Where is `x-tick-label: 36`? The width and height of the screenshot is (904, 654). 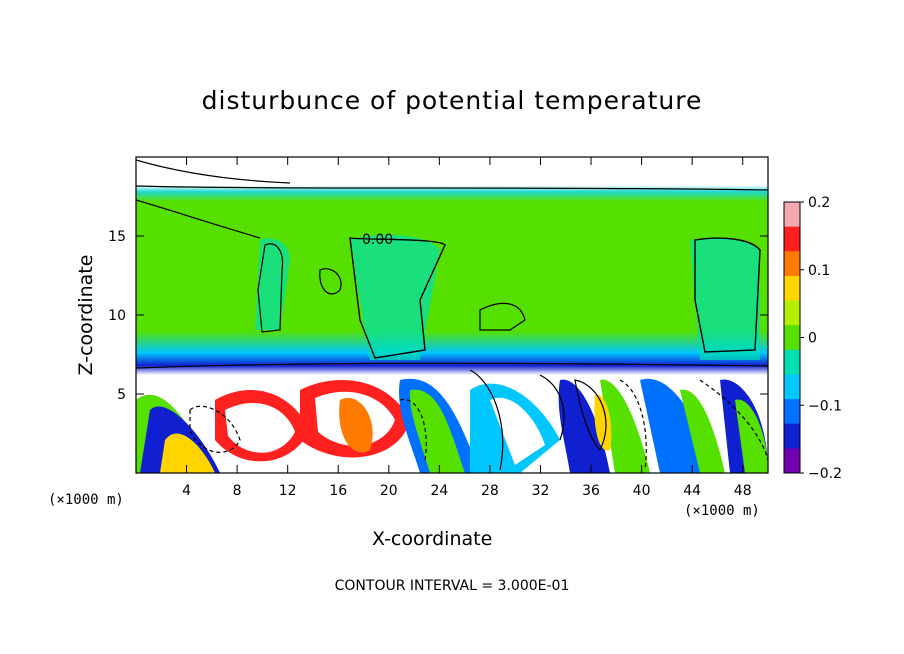
x-tick-label: 36 is located at coordinates (591, 491).